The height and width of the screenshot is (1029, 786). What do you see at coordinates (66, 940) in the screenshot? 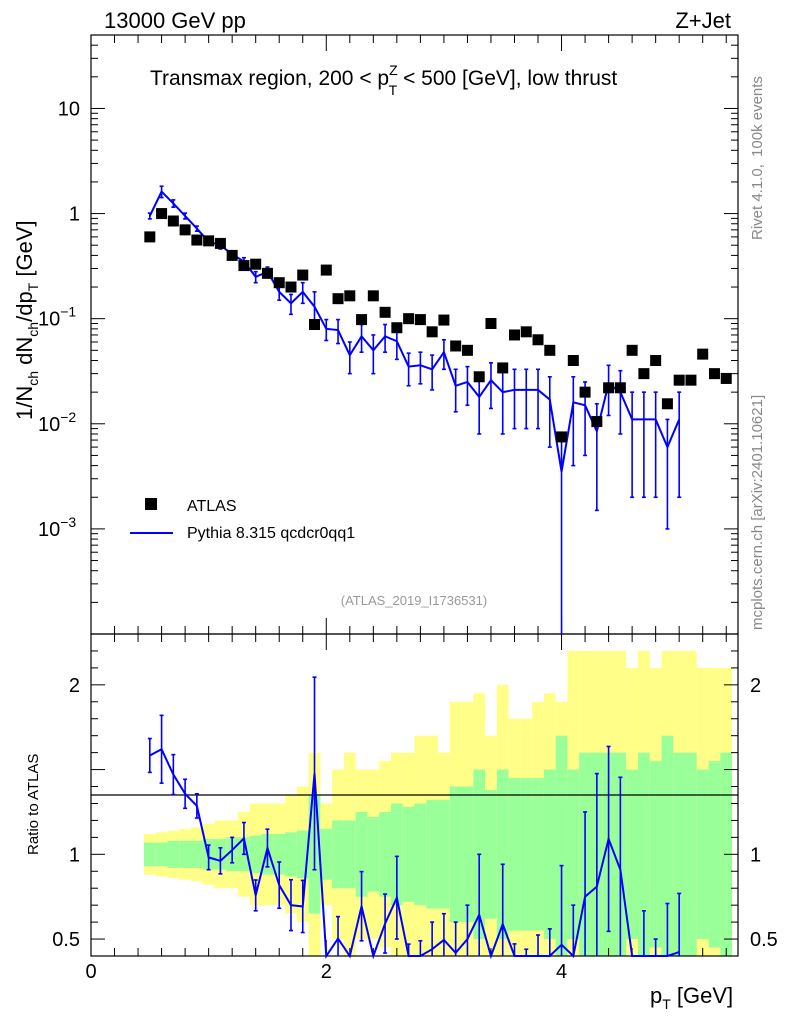
I see `ratio-tick-label-left: 0.5` at bounding box center [66, 940].